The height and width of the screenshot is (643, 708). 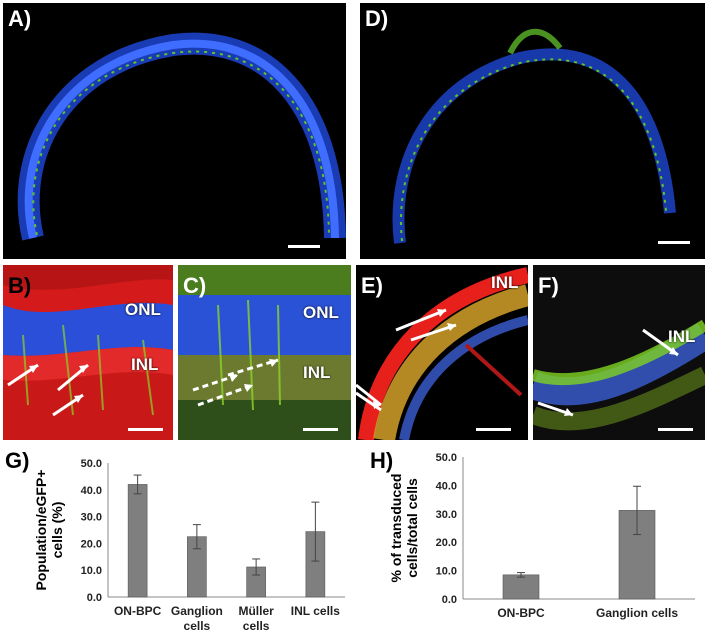 I want to click on x-tick-label-line: Ganglion cells, so click(x=637, y=613).